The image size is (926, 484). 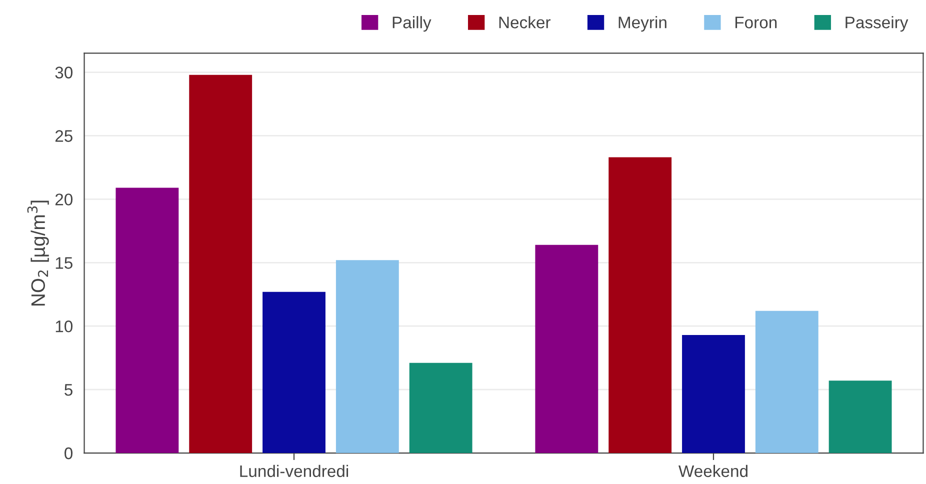 I want to click on y-tick-label: 15, so click(x=64, y=263).